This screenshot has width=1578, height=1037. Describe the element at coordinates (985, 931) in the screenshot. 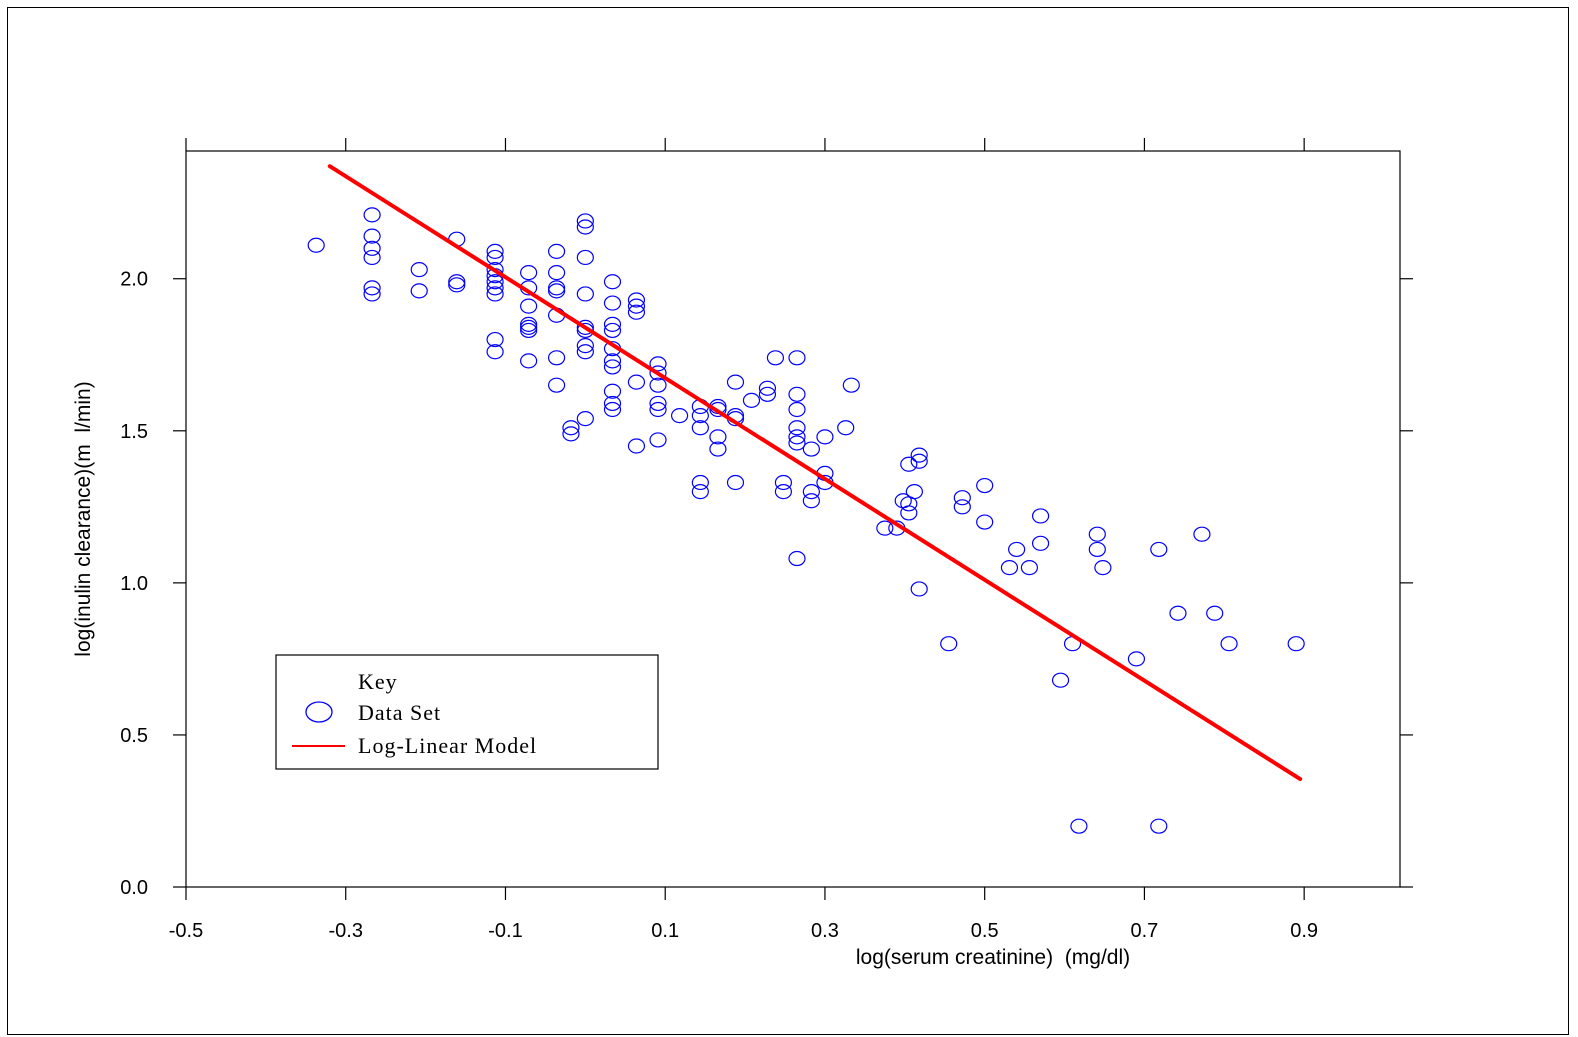

I see `x-tick-label: 0.5` at that location.